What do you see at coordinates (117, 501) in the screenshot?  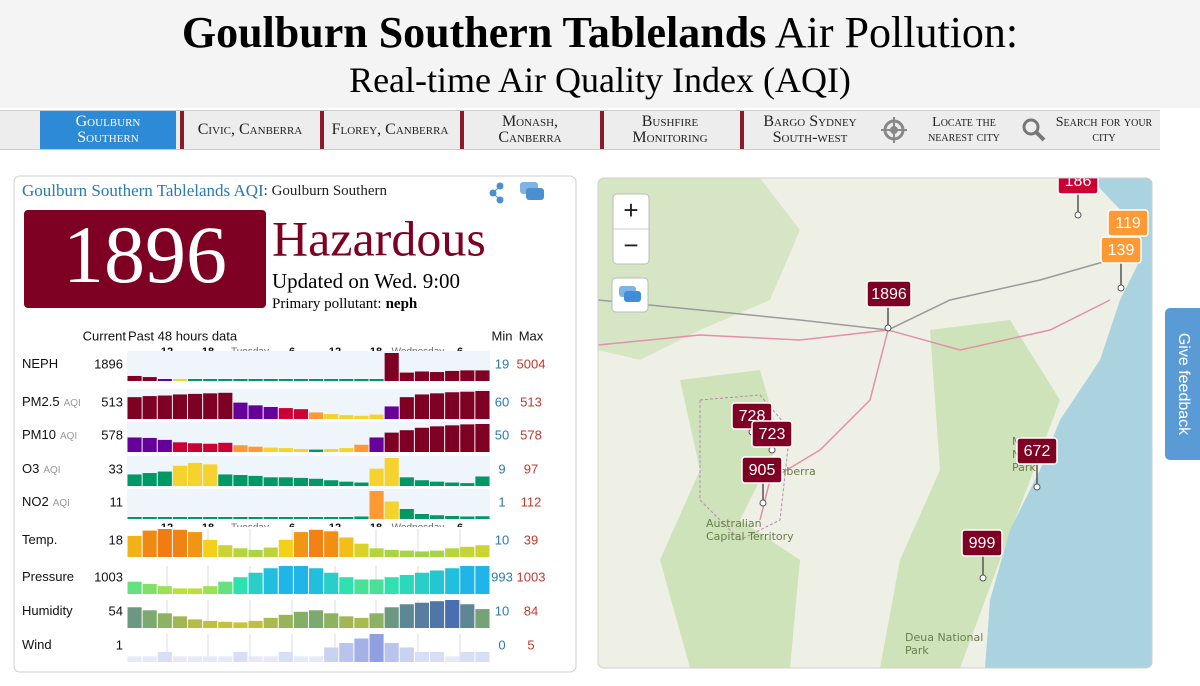 I see `row-current: 11` at bounding box center [117, 501].